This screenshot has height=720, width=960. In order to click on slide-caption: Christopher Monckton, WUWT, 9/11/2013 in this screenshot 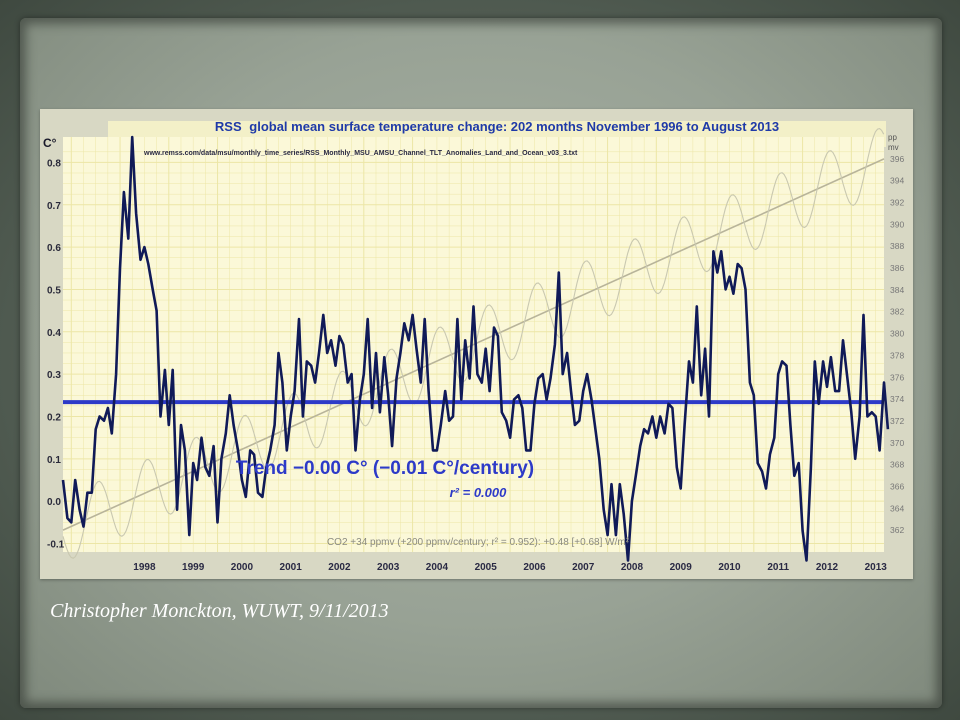, I will do `click(219, 611)`.